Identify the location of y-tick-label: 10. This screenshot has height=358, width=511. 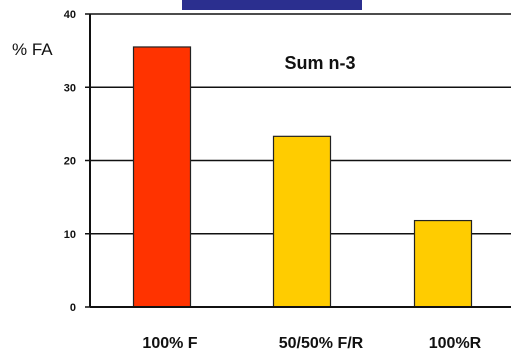
(70, 235).